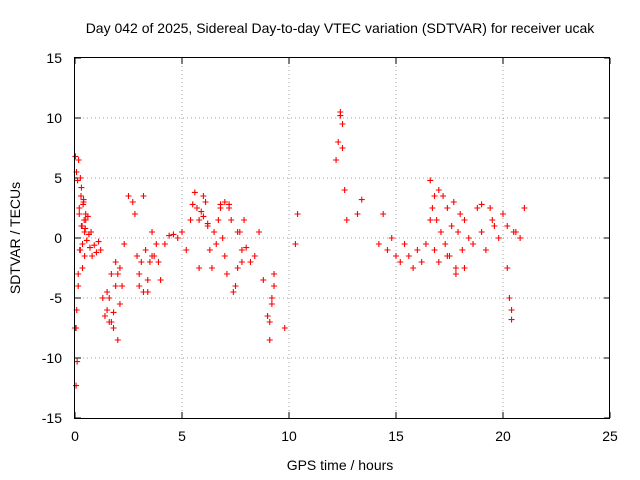 Image resolution: width=640 pixels, height=480 pixels. Describe the element at coordinates (52, 358) in the screenshot. I see `y-tick-label: -10` at that location.